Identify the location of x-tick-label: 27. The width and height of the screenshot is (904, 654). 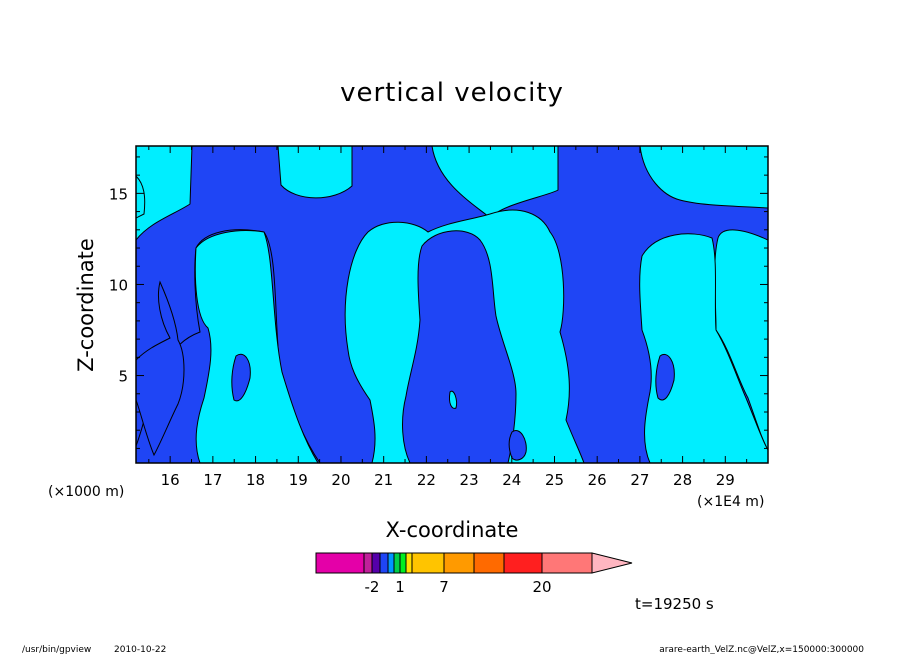
(639, 480).